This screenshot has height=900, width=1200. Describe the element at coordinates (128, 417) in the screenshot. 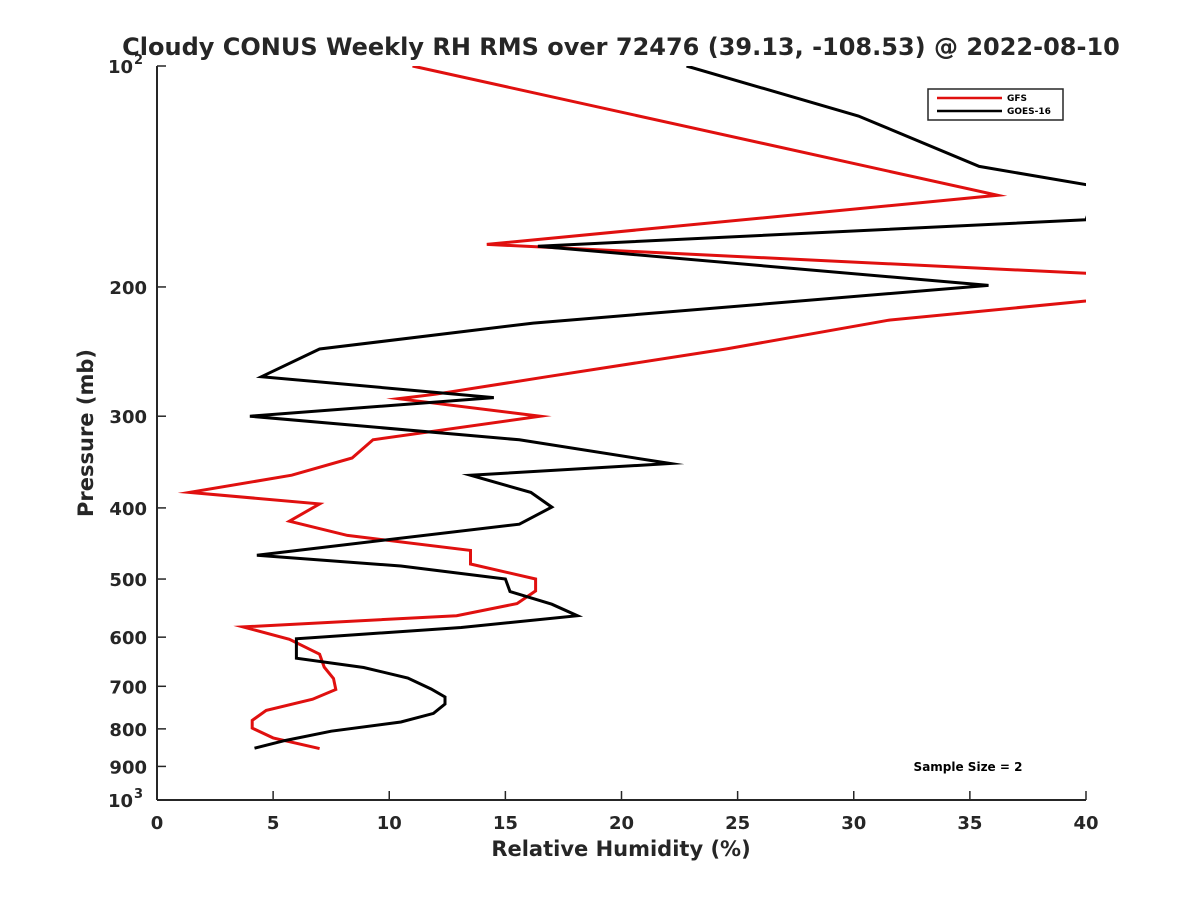

I see `y-tick-label: 300` at that location.